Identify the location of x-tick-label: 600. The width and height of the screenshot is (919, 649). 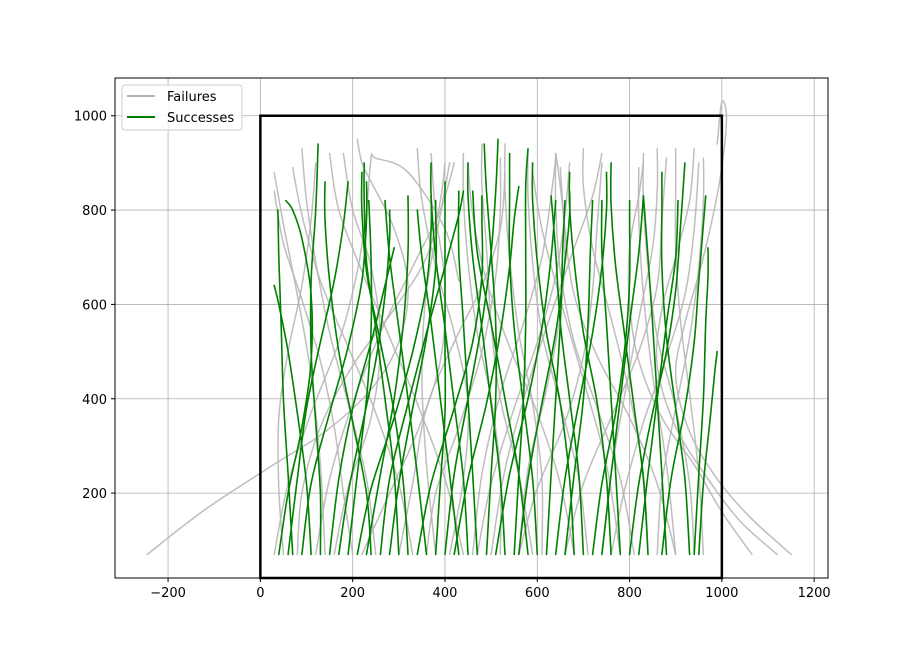
(537, 593).